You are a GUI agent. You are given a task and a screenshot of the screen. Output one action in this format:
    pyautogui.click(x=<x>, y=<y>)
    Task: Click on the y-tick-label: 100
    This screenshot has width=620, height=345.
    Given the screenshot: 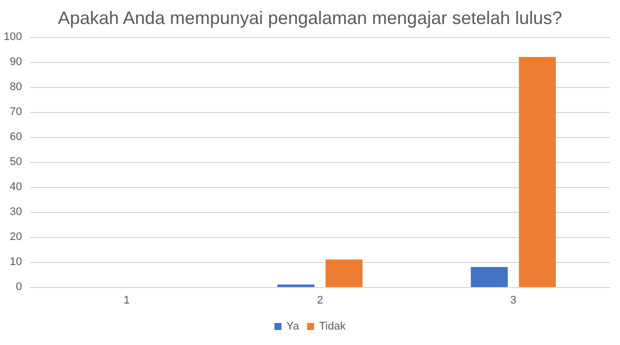 What is the action you would take?
    pyautogui.click(x=13, y=37)
    